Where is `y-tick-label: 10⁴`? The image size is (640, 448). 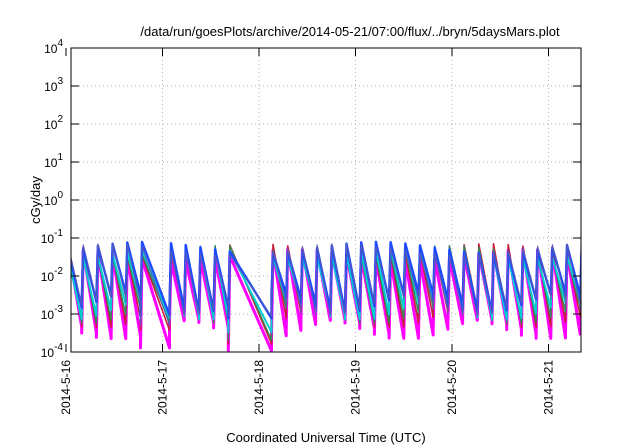
y-tick-label: 10⁴ is located at coordinates (53, 47).